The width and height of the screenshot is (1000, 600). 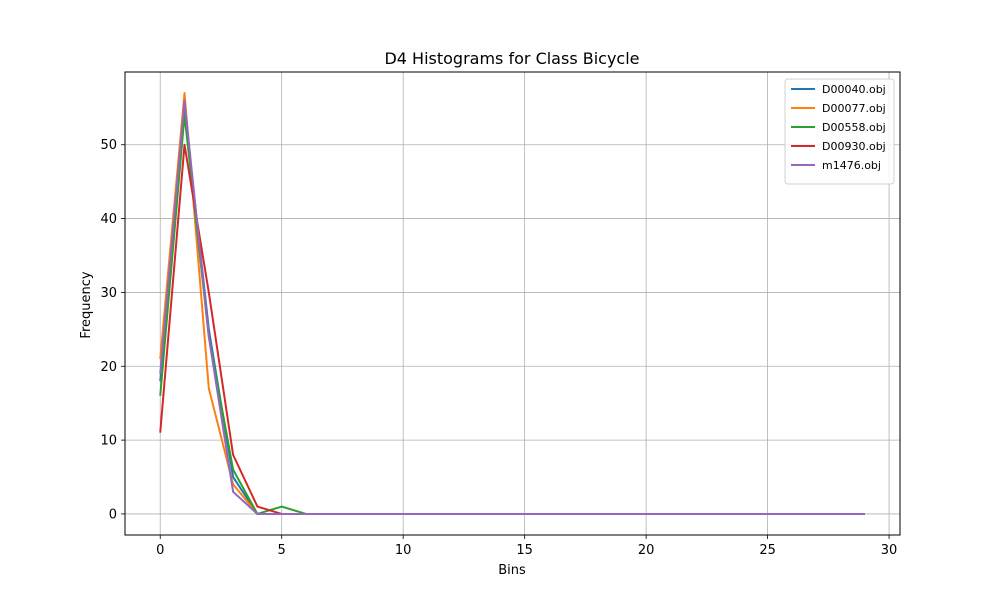 I want to click on chart-title: D4 Histograms for Class Bicycle, so click(x=511, y=58).